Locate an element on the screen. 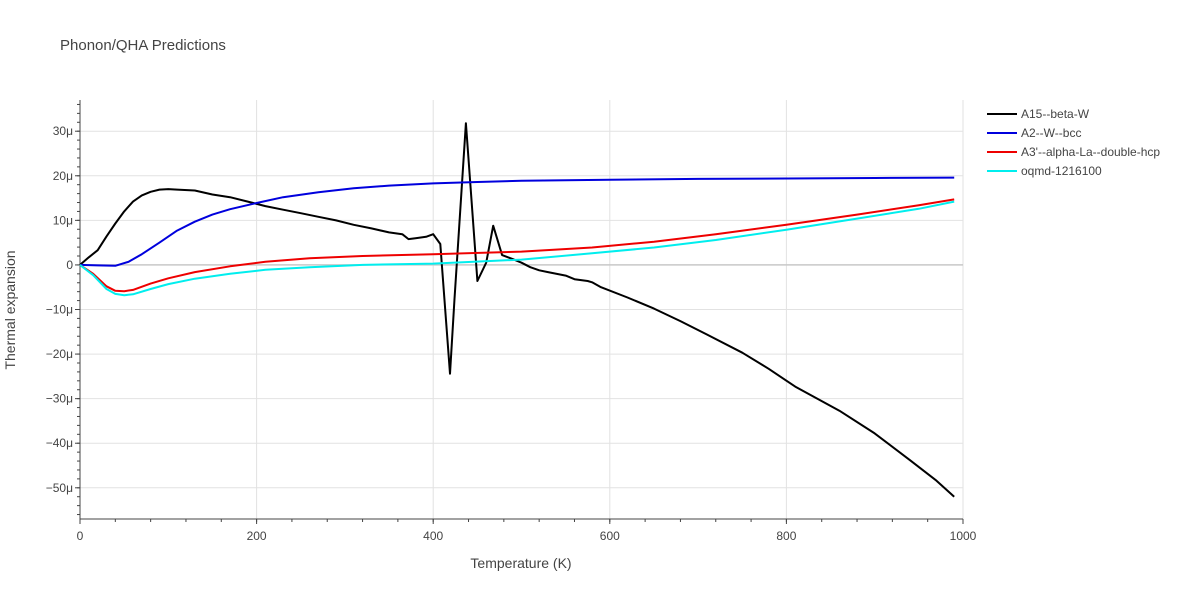  y-tick-label: −50μ is located at coordinates (59, 488).